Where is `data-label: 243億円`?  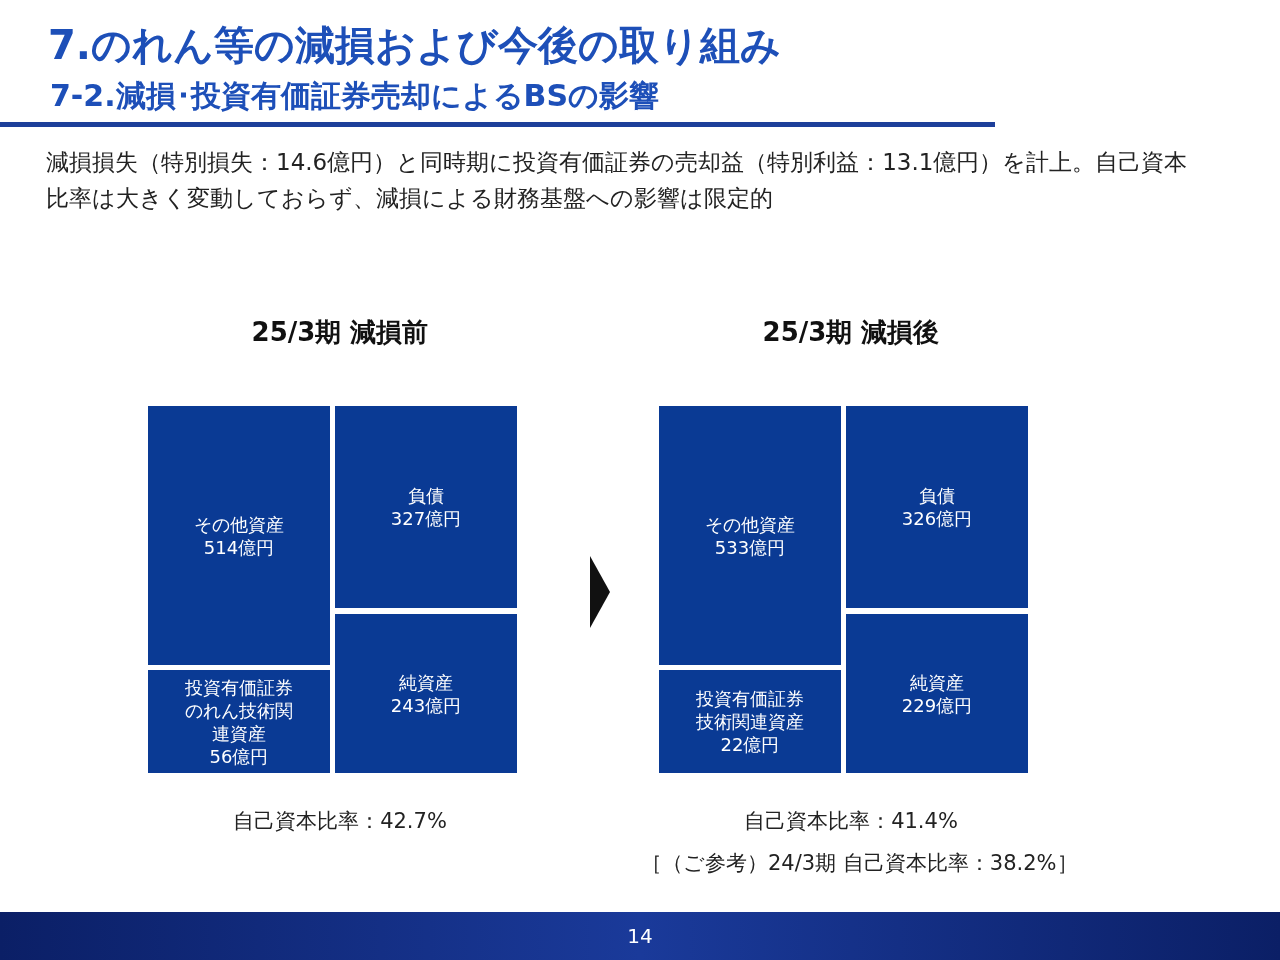 data-label: 243億円 is located at coordinates (426, 705).